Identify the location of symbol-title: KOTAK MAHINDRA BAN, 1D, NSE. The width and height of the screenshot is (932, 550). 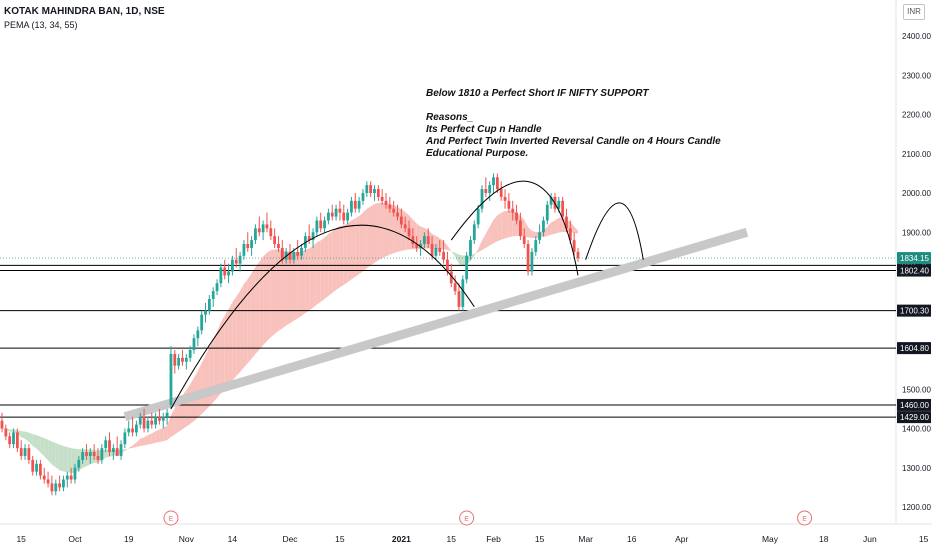
(84, 11).